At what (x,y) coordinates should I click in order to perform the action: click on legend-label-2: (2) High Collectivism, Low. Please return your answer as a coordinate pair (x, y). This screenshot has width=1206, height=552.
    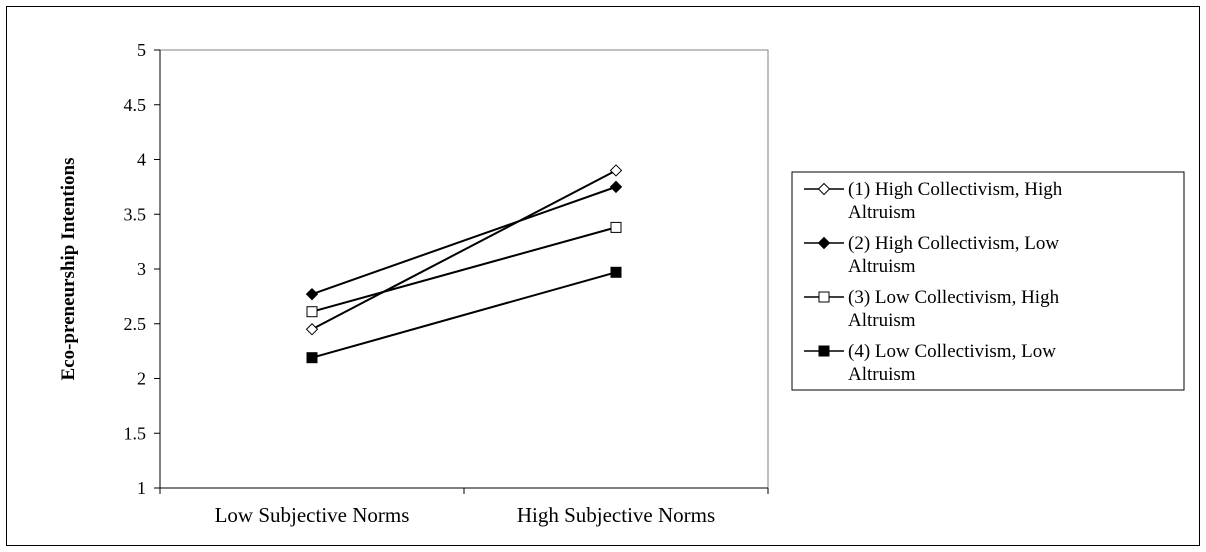
    Looking at the image, I should click on (953, 243).